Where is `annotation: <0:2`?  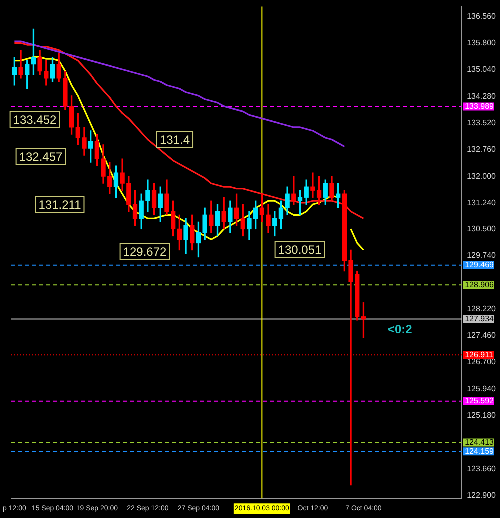 annotation: <0:2 is located at coordinates (400, 329).